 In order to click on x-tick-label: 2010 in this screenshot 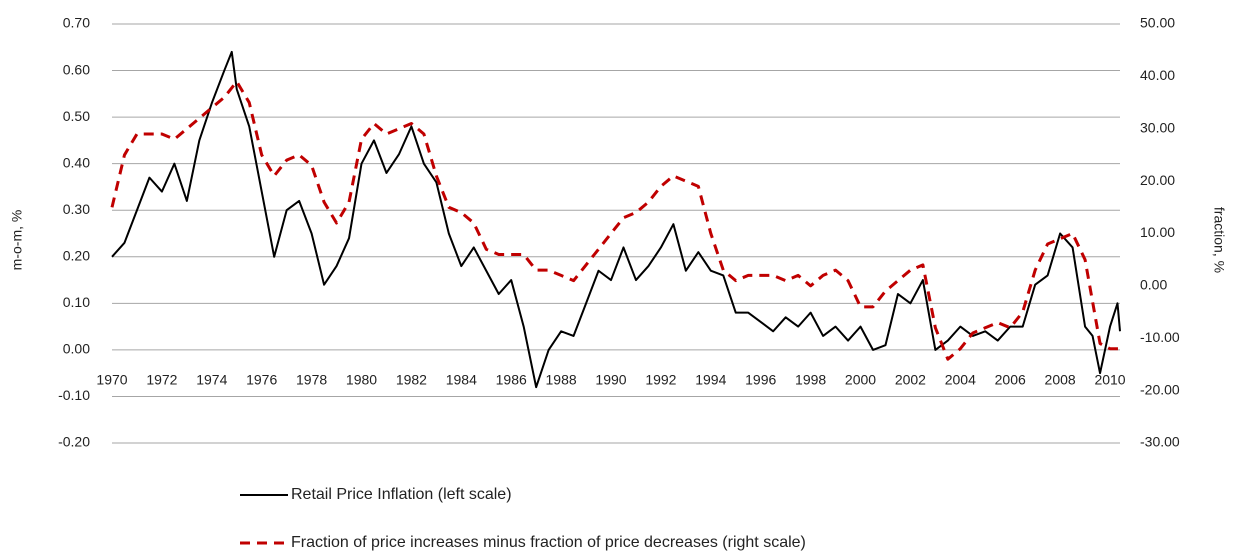, I will do `click(1109, 380)`.